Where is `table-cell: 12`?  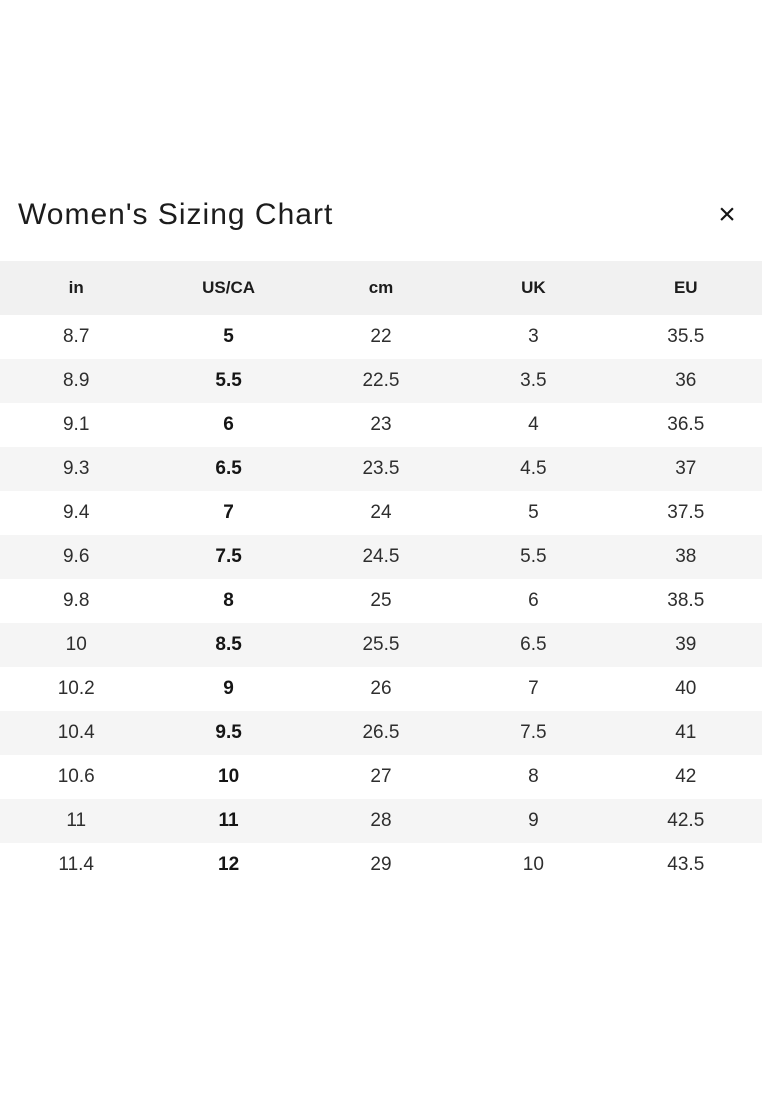 table-cell: 12 is located at coordinates (229, 864).